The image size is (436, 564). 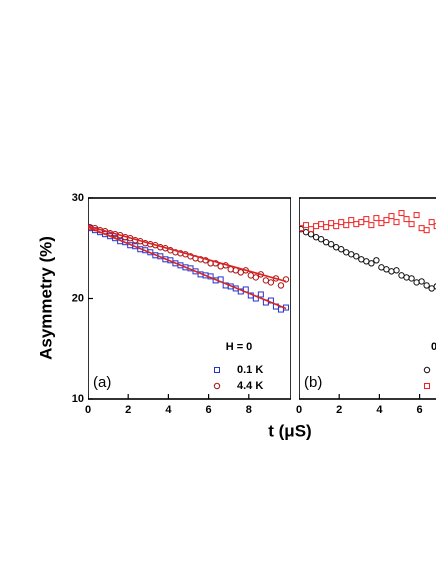 What do you see at coordinates (289, 430) in the screenshot?
I see `x-axis-label: t (μS)` at bounding box center [289, 430].